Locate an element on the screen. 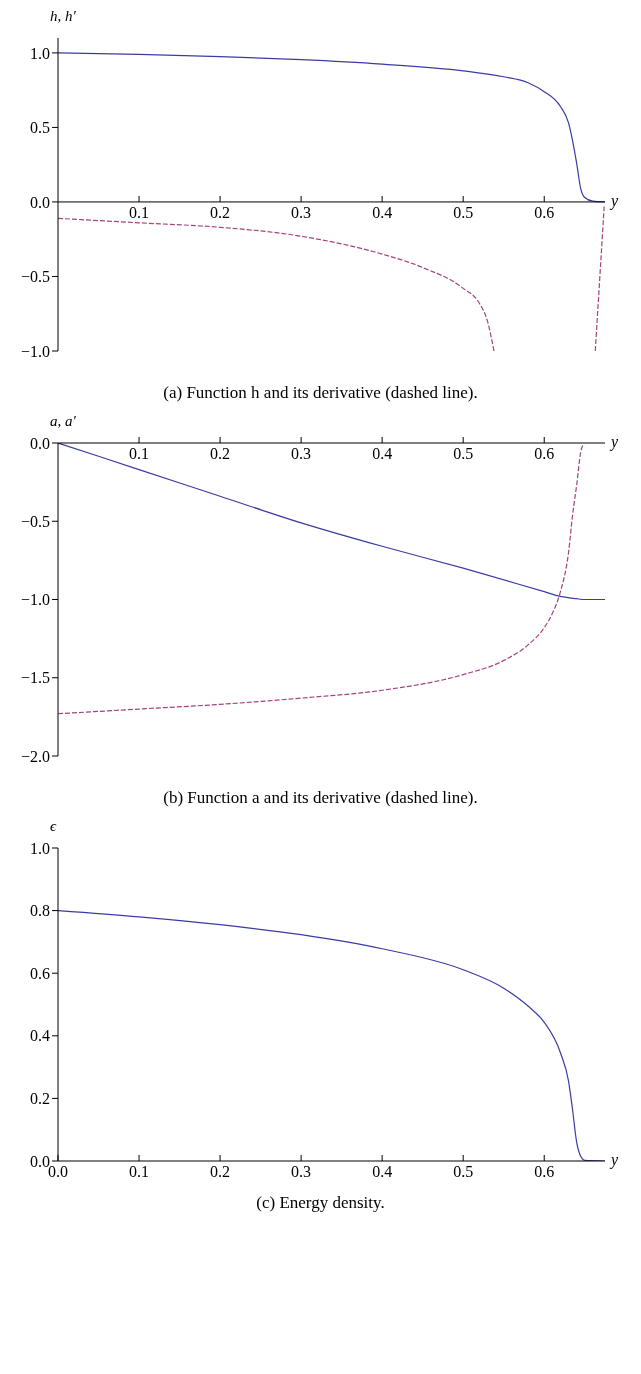 The image size is (641, 1374). y-axis-title: h, h′ is located at coordinates (63, 17).